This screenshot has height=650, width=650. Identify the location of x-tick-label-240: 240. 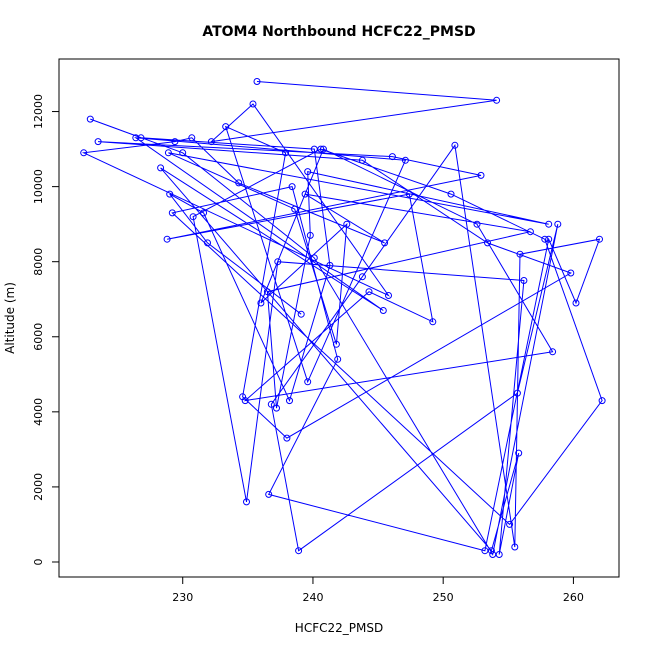
(312, 597).